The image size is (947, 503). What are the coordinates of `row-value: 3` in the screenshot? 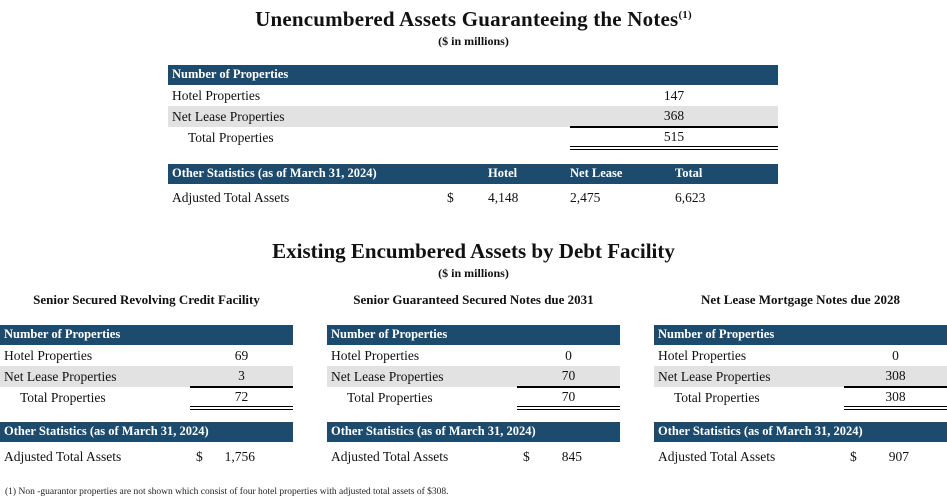 It's located at (241, 377).